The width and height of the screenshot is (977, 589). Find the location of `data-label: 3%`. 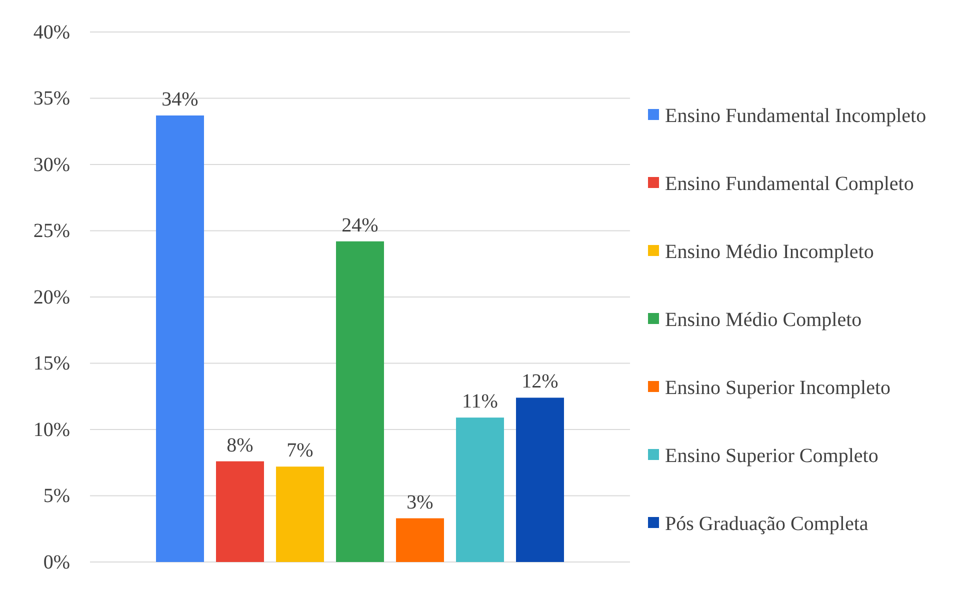

data-label: 3% is located at coordinates (420, 502).